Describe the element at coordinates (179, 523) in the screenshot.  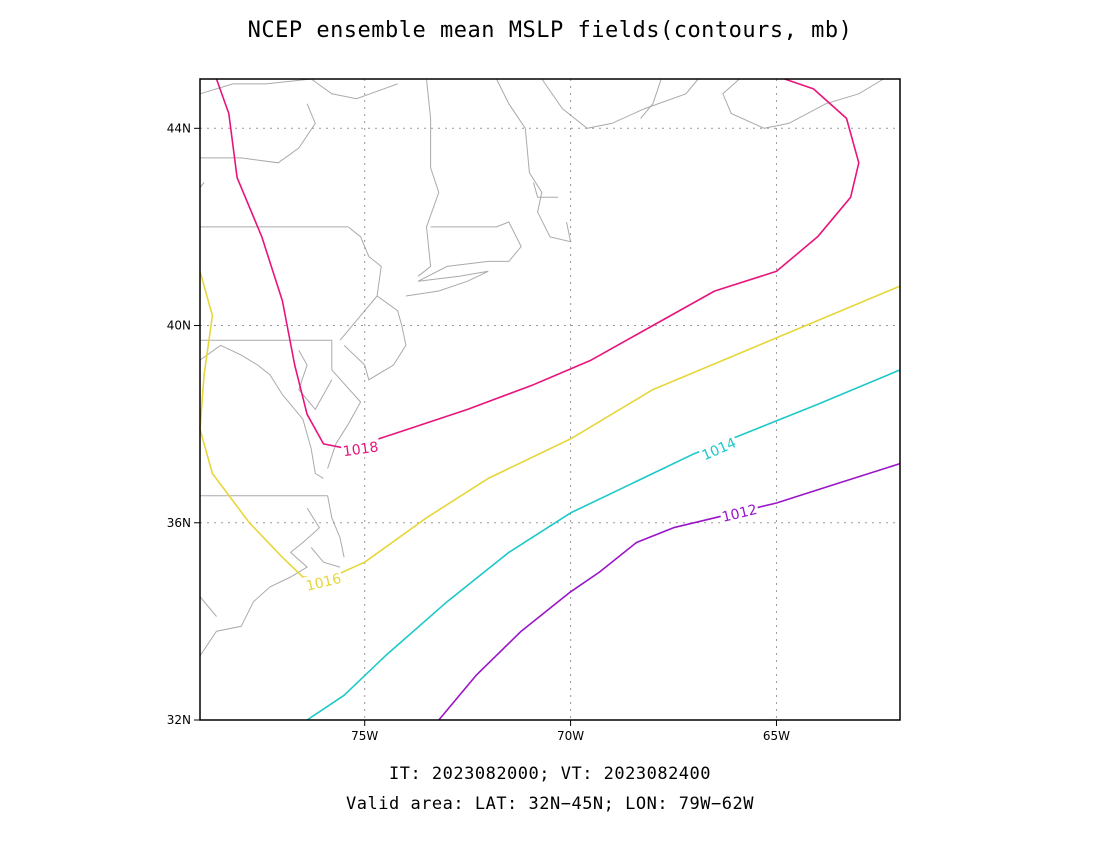
I see `y-tick-label: 36N` at that location.